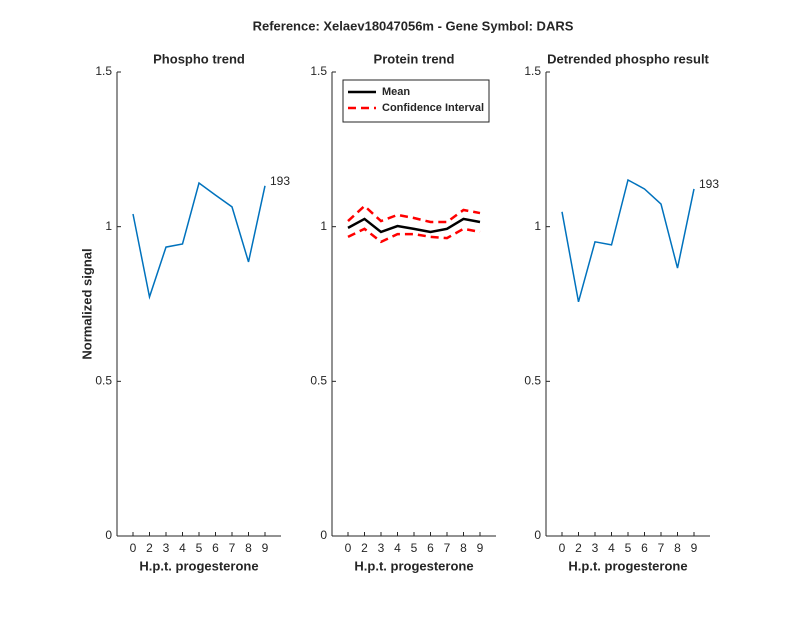 This screenshot has height=618, width=800. What do you see at coordinates (199, 58) in the screenshot?
I see `subplot-title: Phospho trend` at bounding box center [199, 58].